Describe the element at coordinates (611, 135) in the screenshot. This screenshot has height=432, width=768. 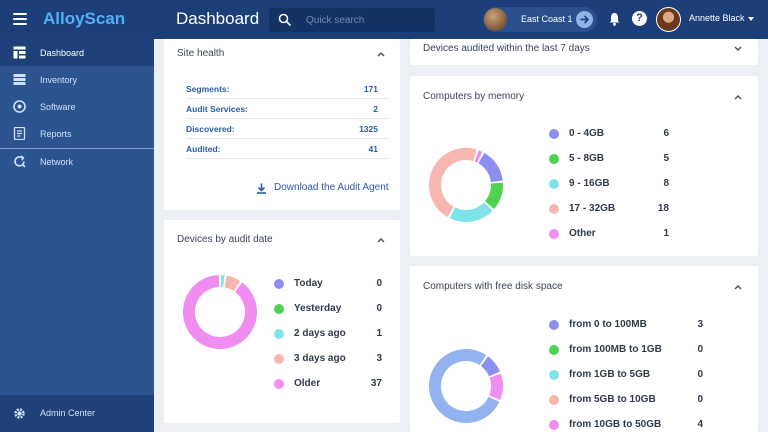
I see `legend-item: 0 - 4GB 6` at that location.